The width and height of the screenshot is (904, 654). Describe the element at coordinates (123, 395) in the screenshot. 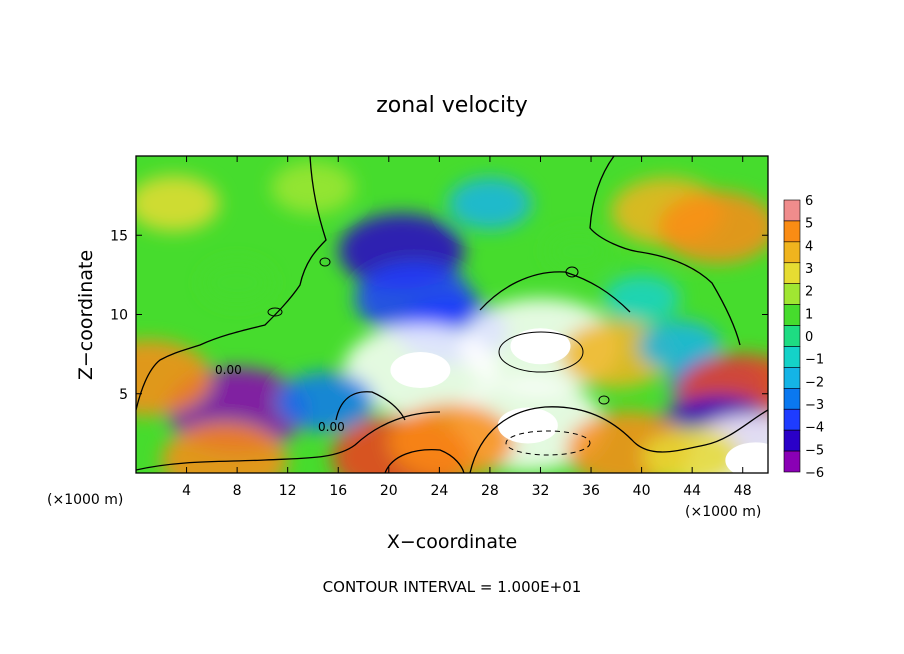

I see `y-tick-label: 5` at that location.